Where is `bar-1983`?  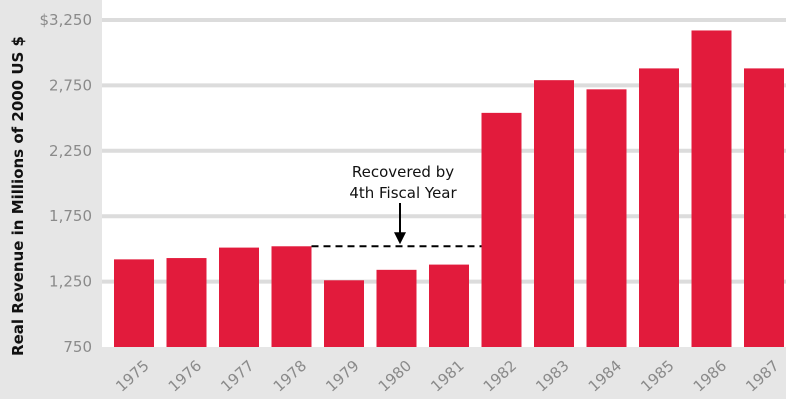 bar-1983 is located at coordinates (554, 213).